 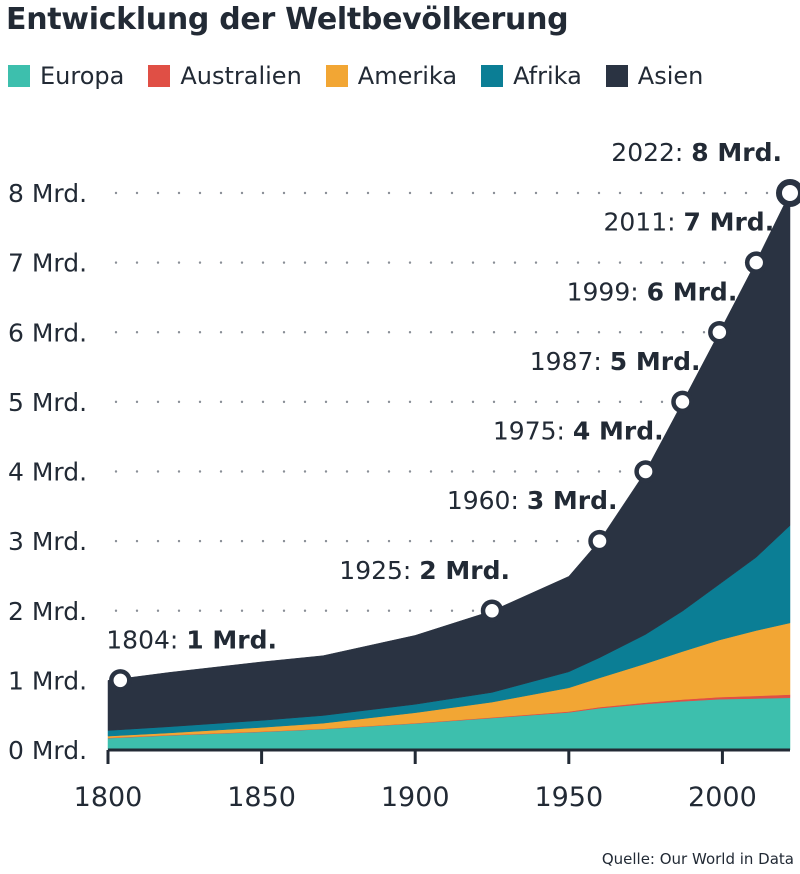 What do you see at coordinates (146, 639) in the screenshot?
I see `milestone-year: 1804:` at bounding box center [146, 639].